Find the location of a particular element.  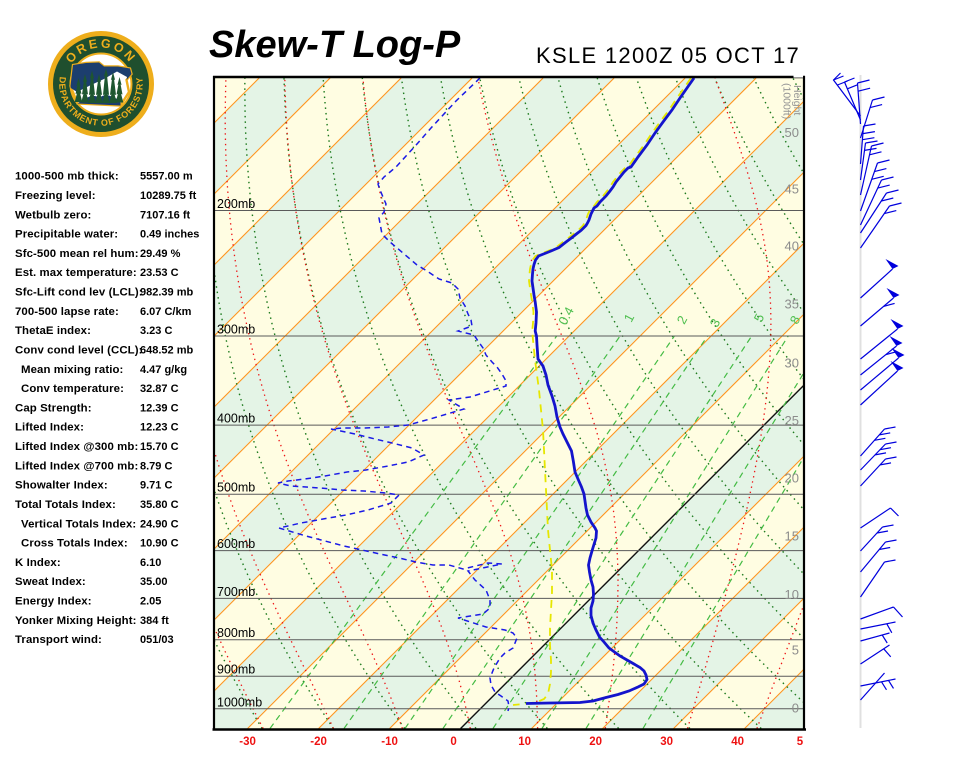

svg-text: 500mb is located at coordinates (236, 488).